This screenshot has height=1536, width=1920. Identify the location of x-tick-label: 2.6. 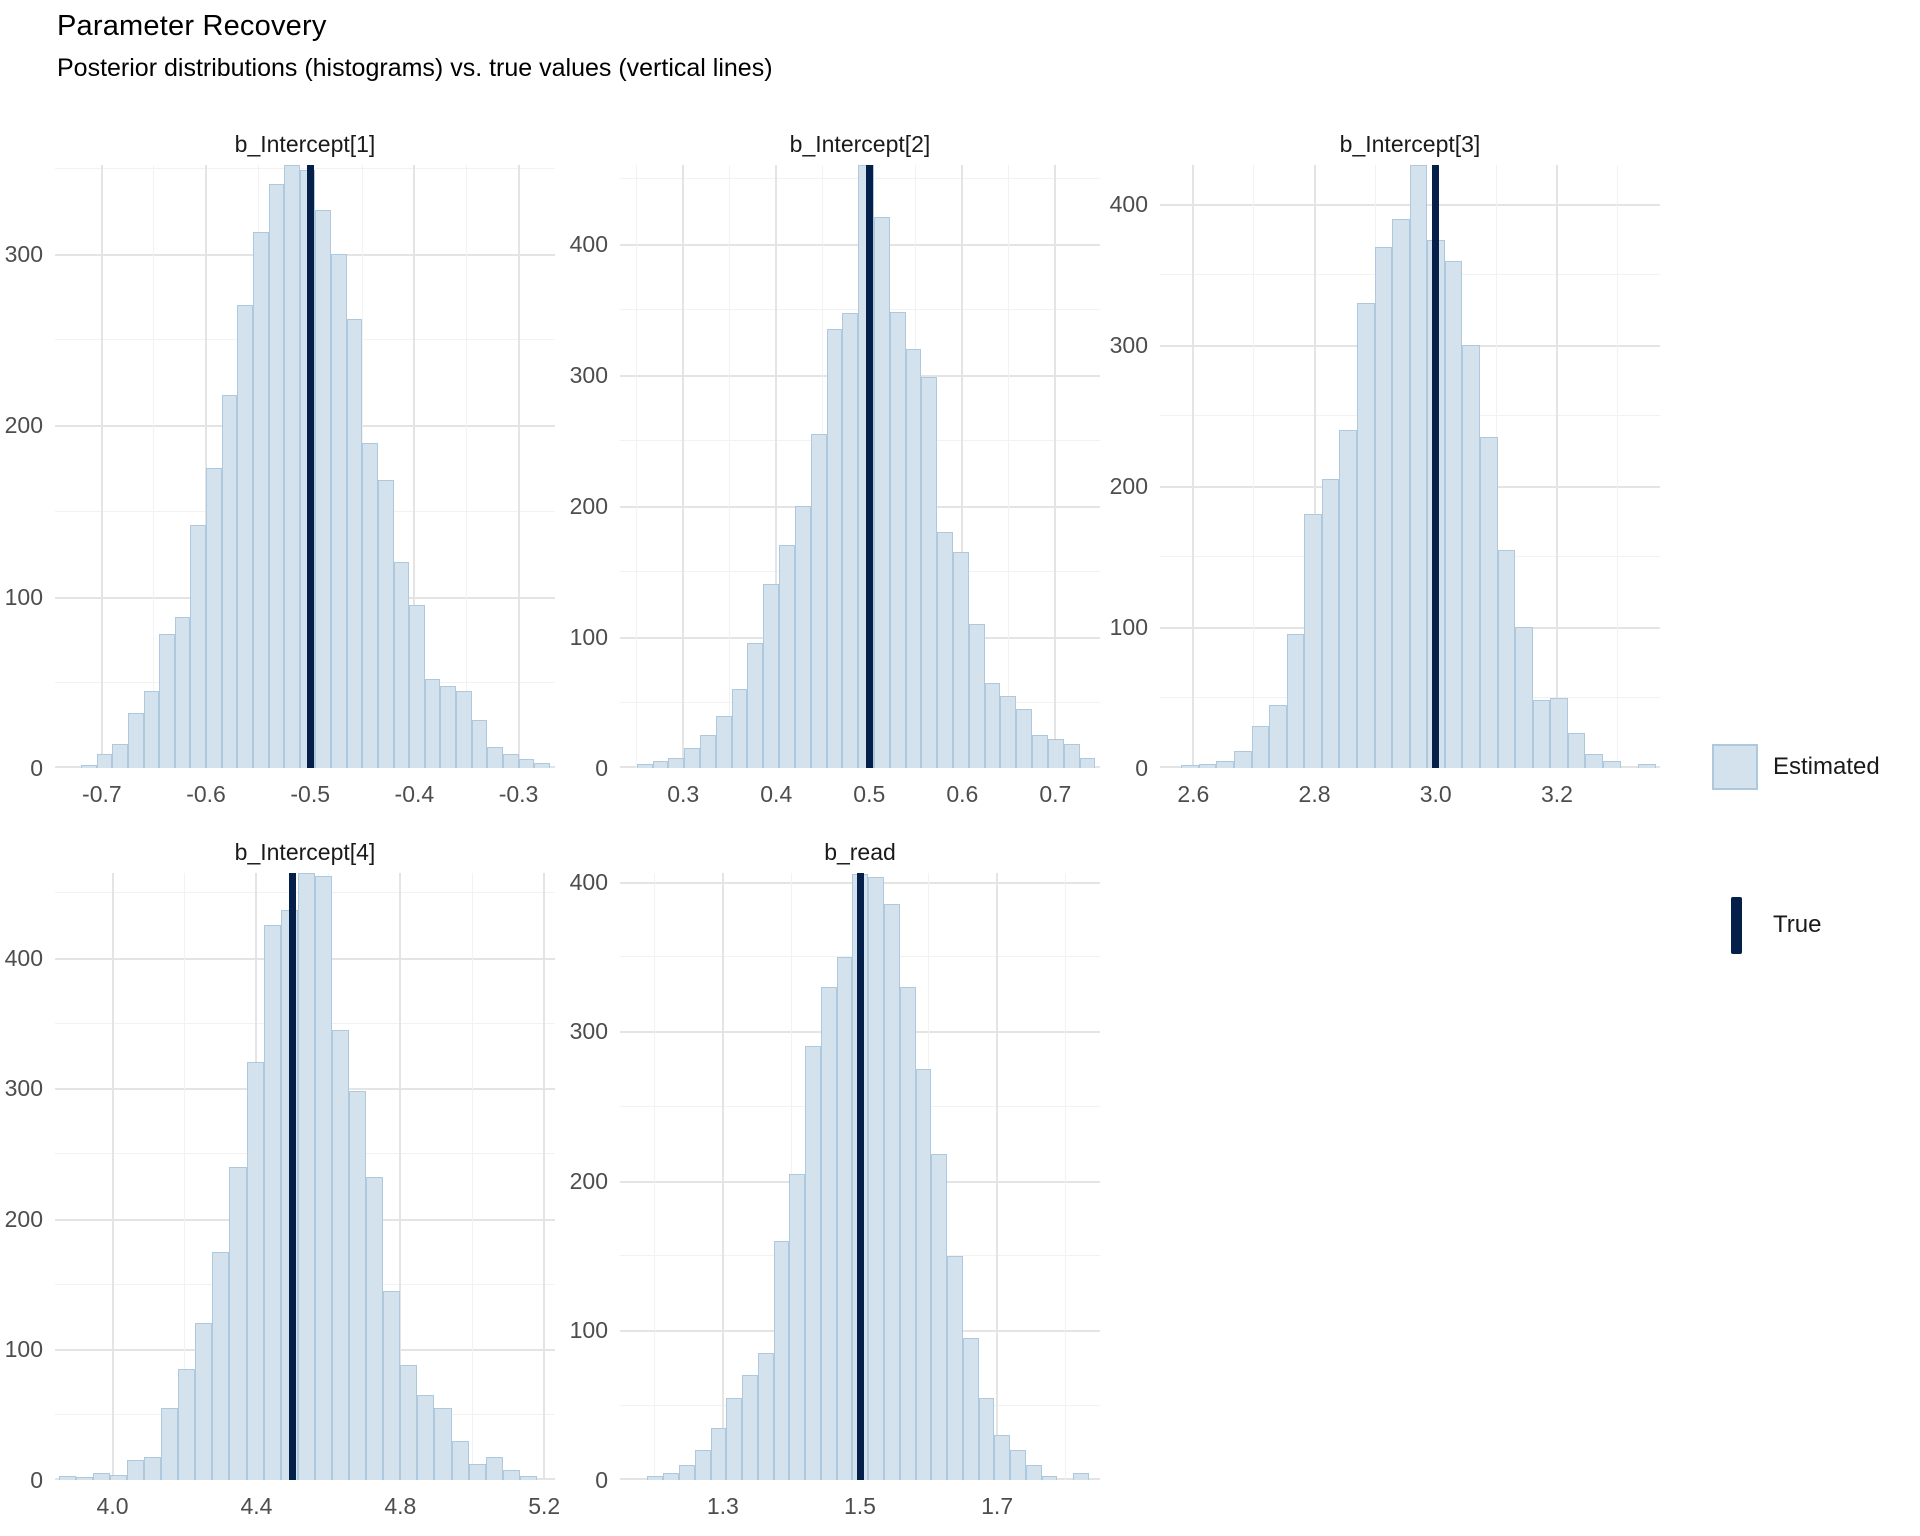
(1193, 794).